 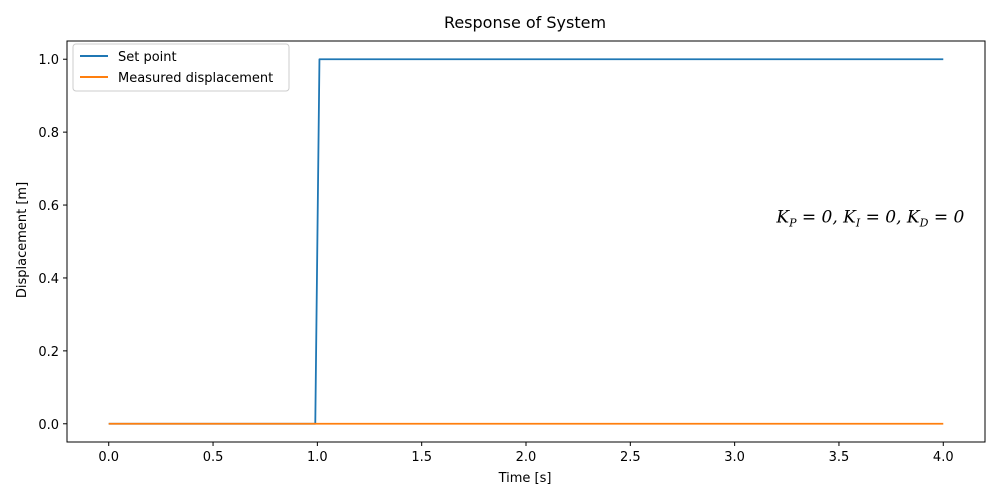 What do you see at coordinates (195, 78) in the screenshot?
I see `legend-label-measured-displacement: Measured displacement` at bounding box center [195, 78].